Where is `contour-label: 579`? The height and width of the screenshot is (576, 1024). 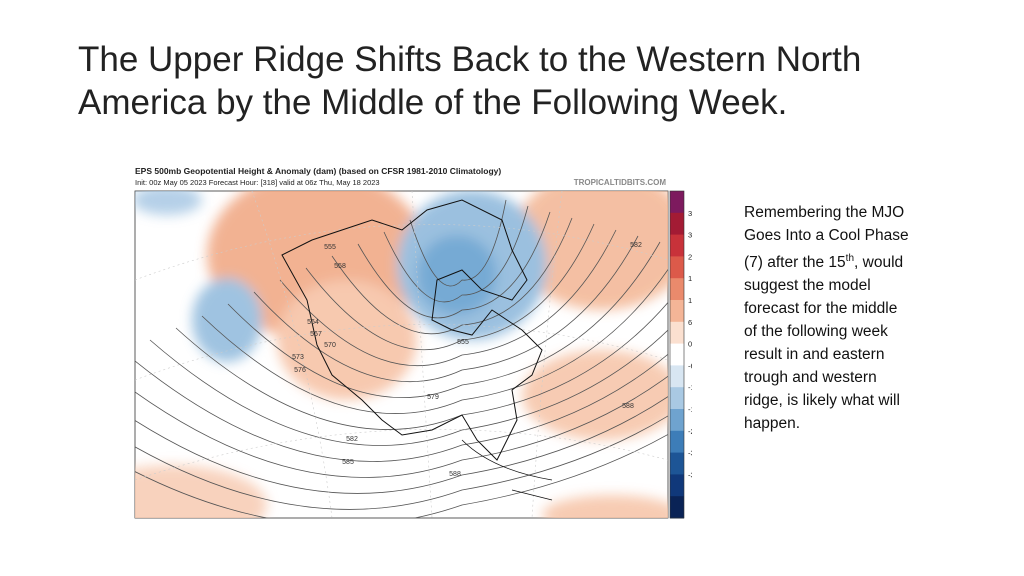 contour-label: 579 is located at coordinates (433, 397).